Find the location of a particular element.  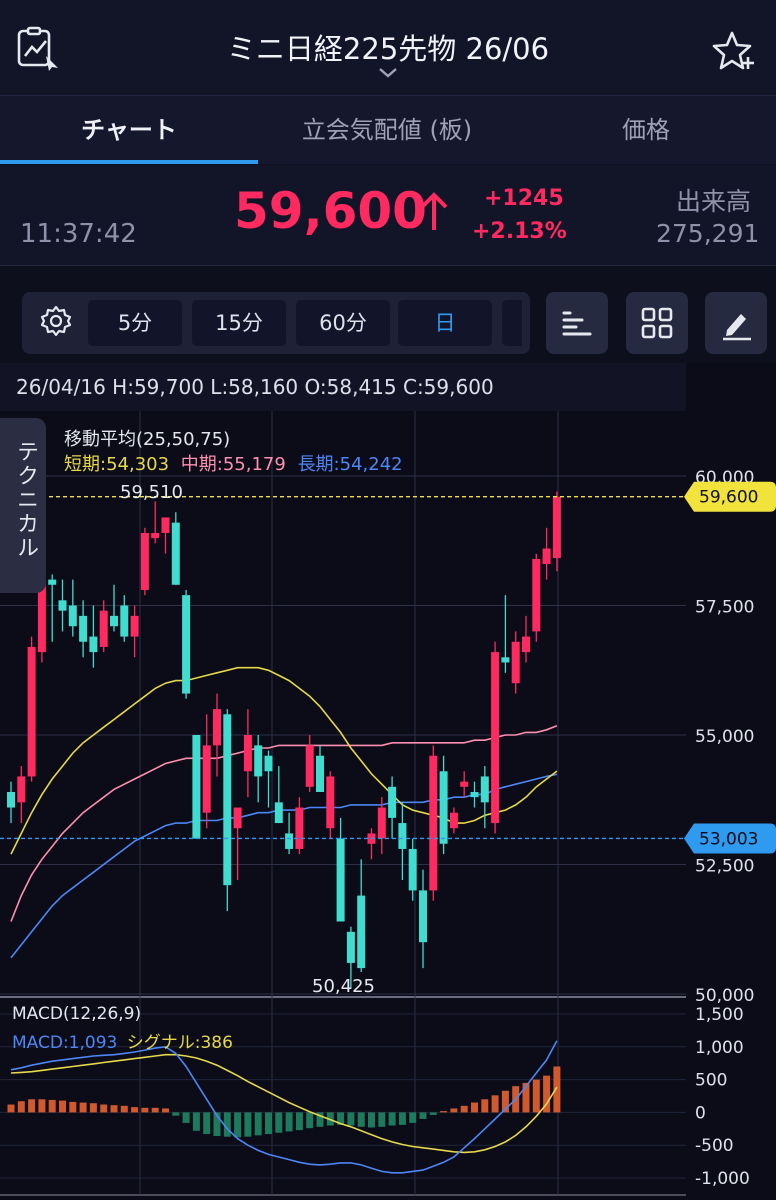

chevron-down-icon is located at coordinates (388, 73).